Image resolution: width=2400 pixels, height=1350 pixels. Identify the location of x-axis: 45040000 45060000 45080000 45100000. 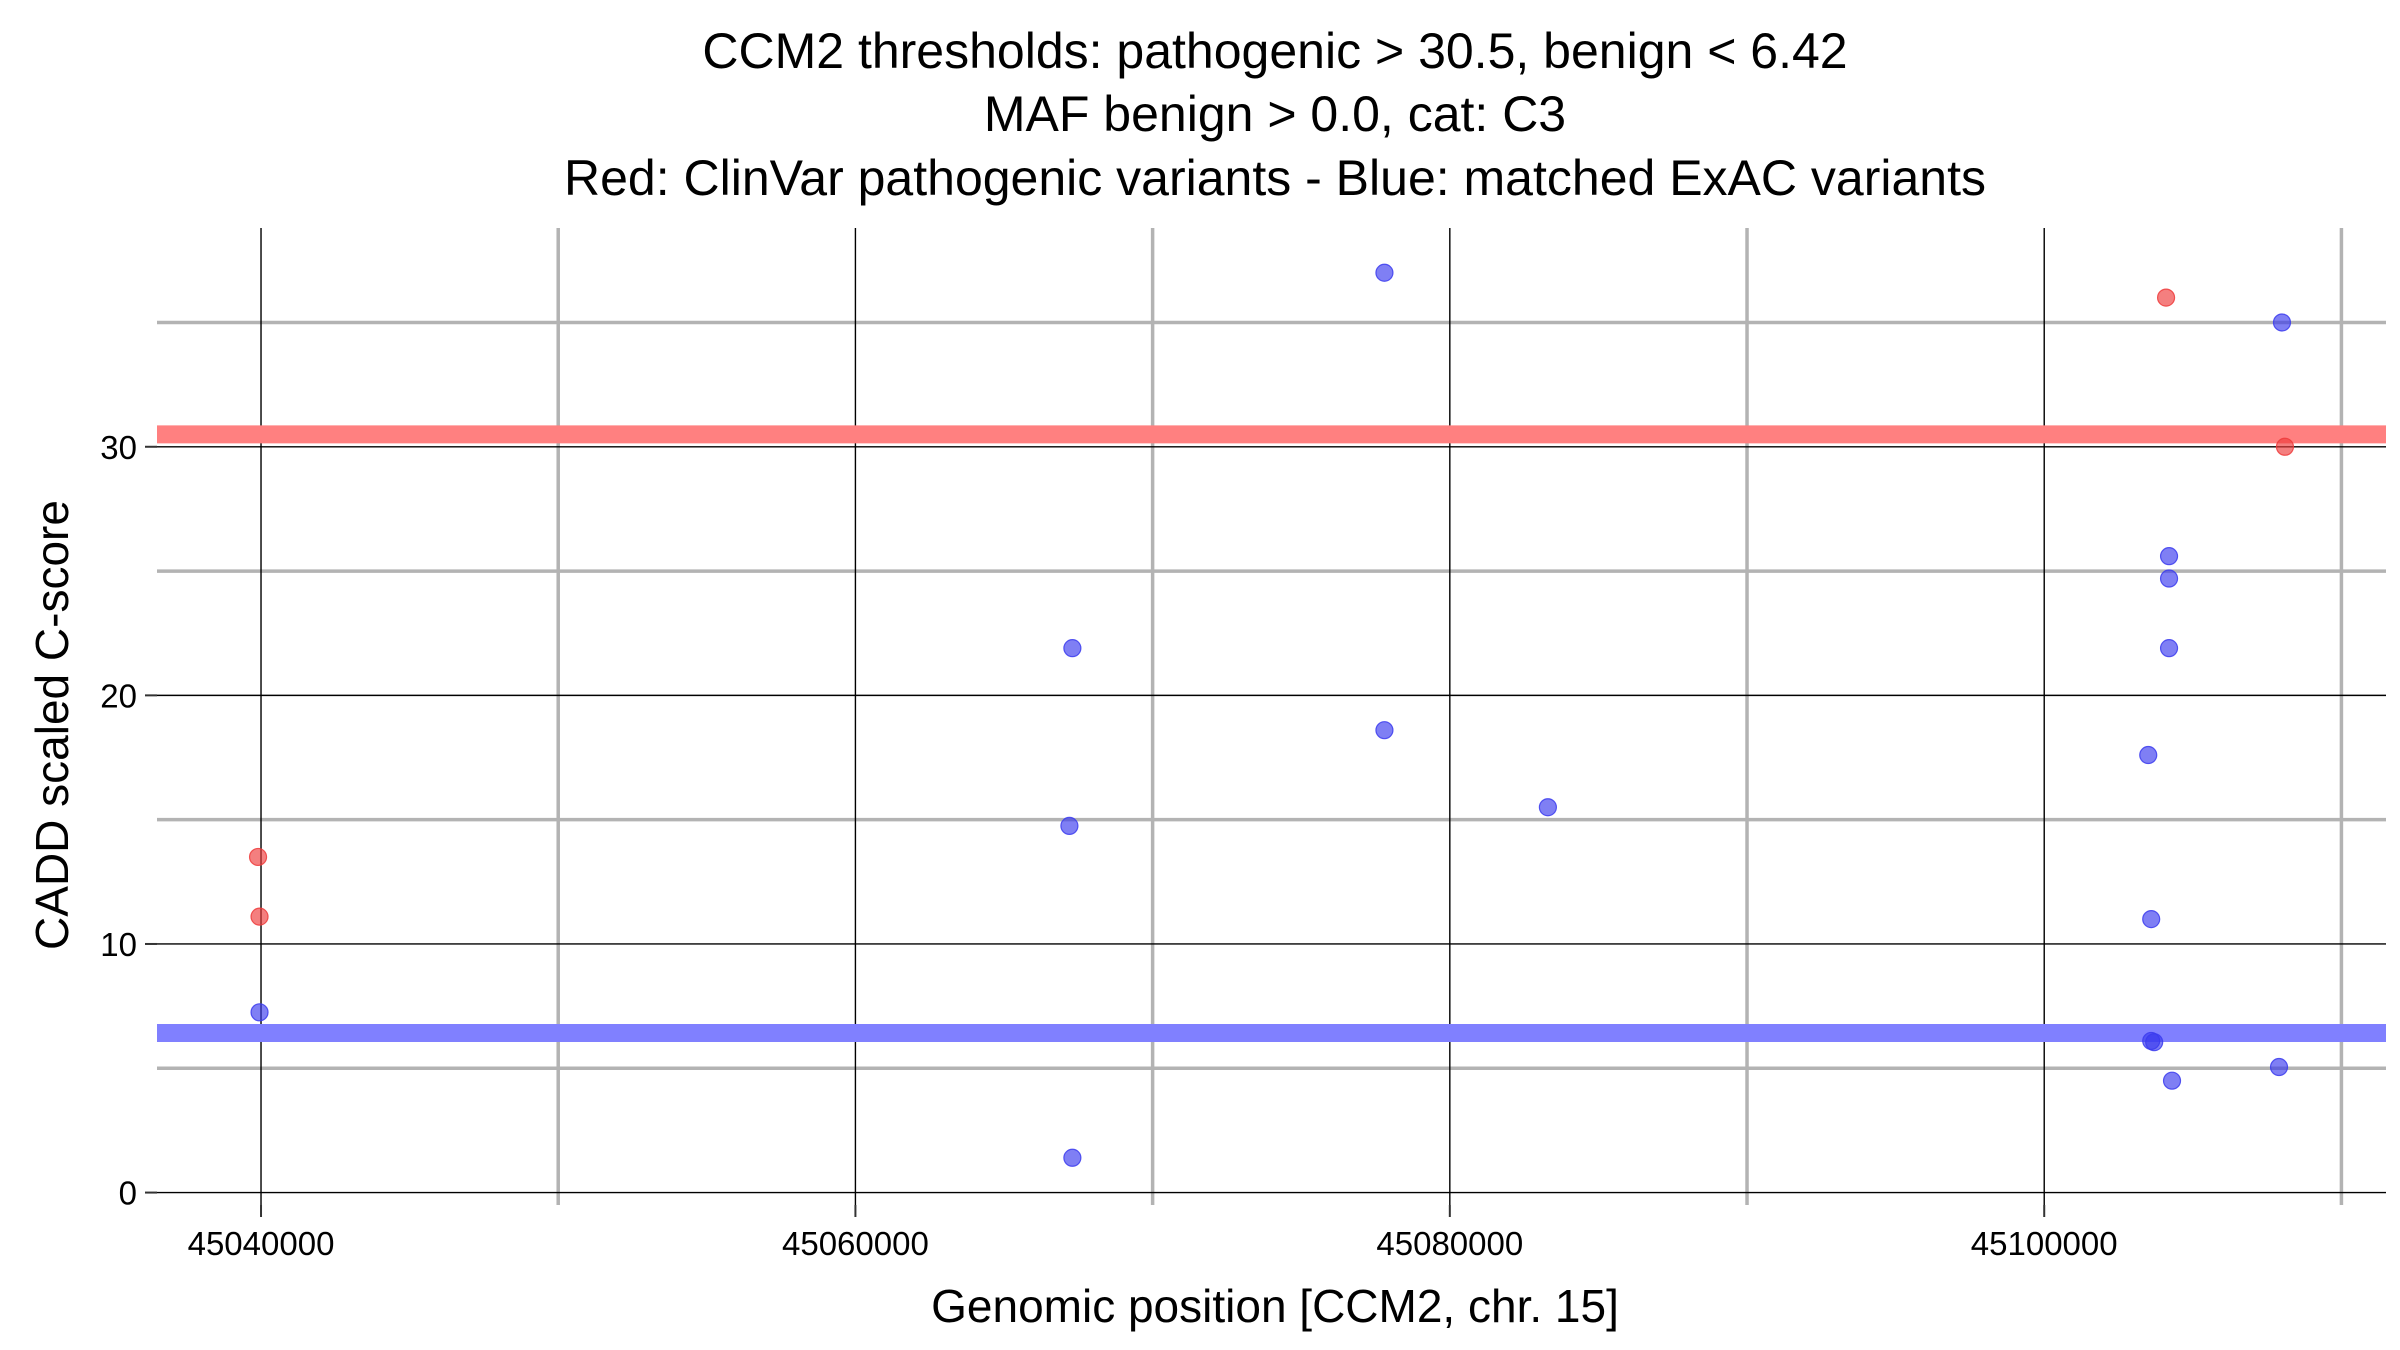
(1153, 1233).